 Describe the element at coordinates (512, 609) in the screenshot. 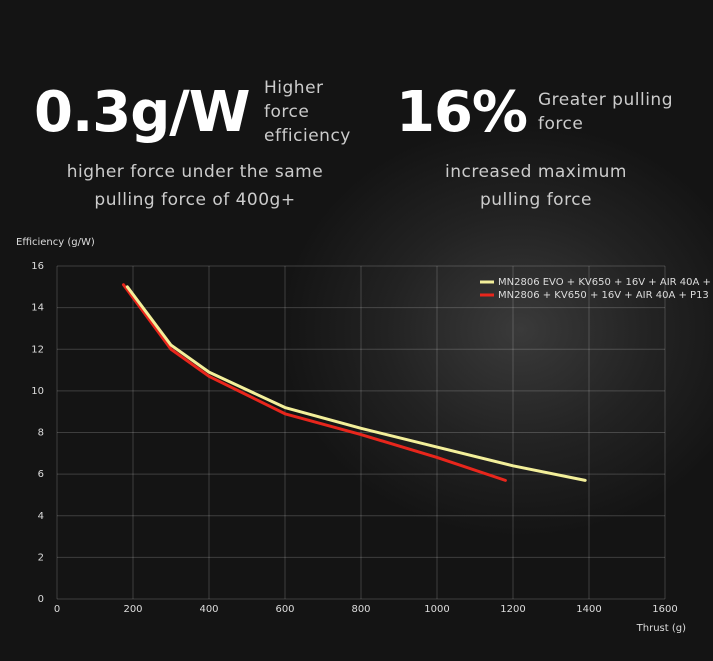

I see `x-tick-label: 1200` at that location.